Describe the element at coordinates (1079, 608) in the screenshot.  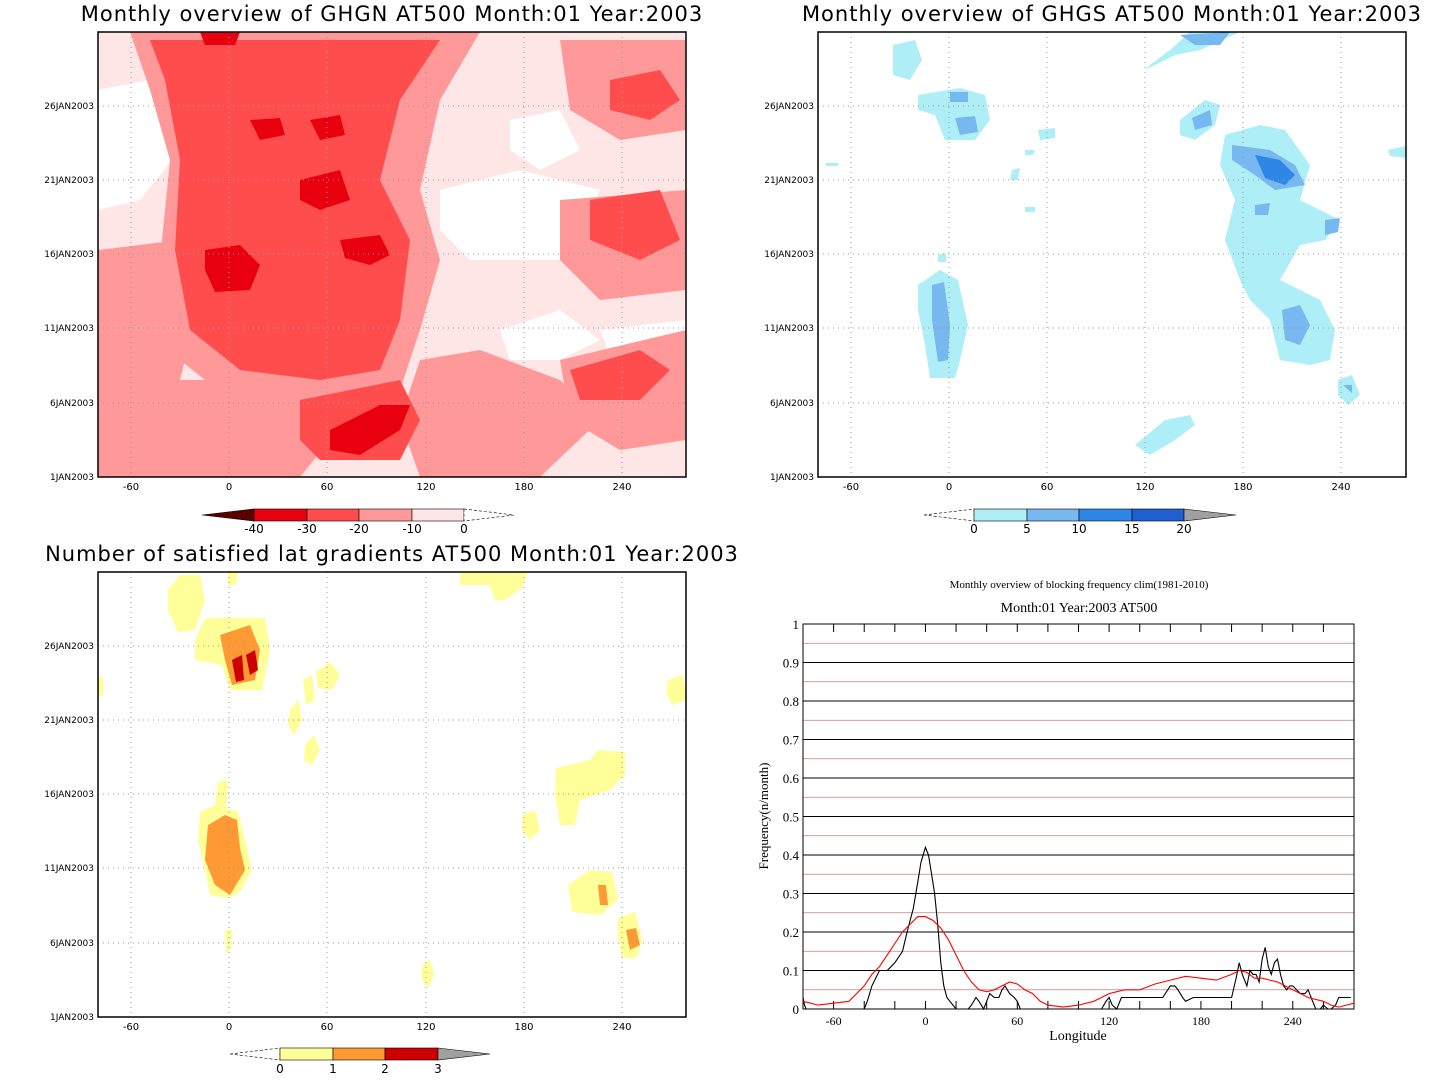
I see `chart-subtitle: Month:01 Year:2003 AT500` at that location.